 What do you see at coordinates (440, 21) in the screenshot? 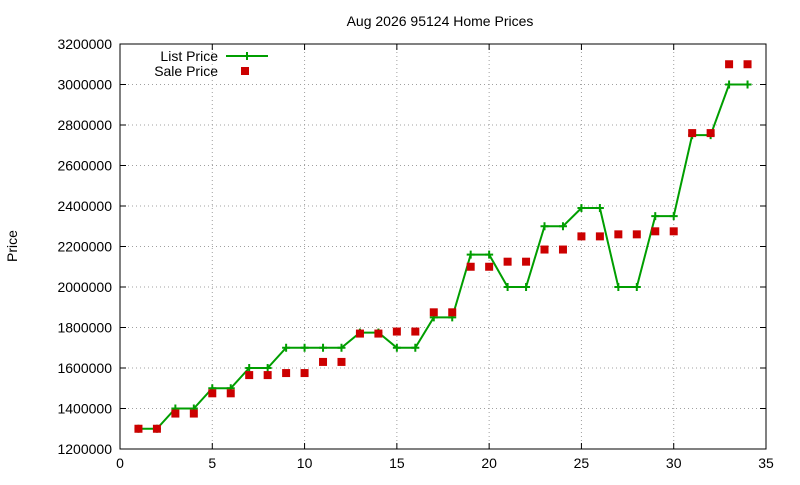
I see `chart-title: Aug 2026 95124 Home Prices` at bounding box center [440, 21].